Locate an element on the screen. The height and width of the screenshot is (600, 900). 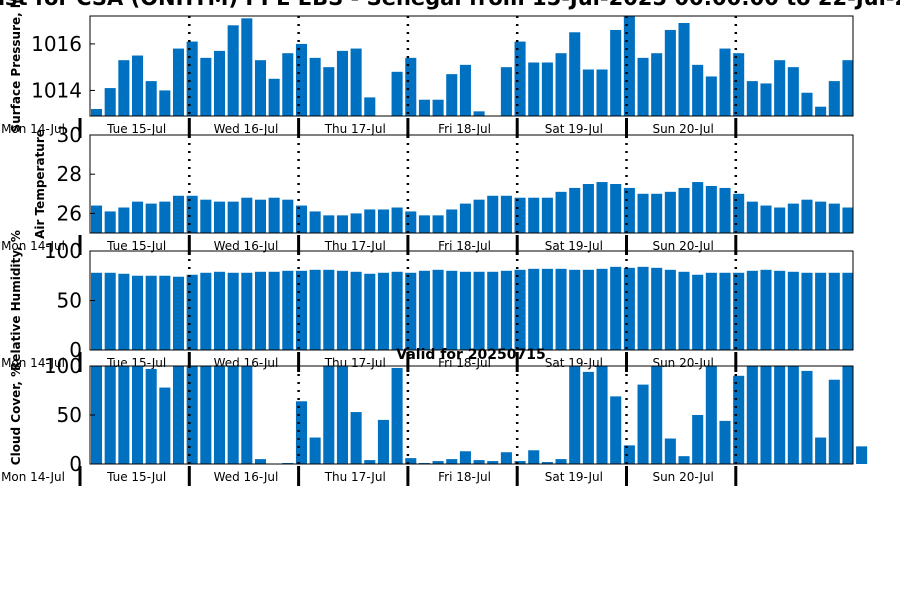
y-tick-label: 100 is located at coordinates (63, 366).